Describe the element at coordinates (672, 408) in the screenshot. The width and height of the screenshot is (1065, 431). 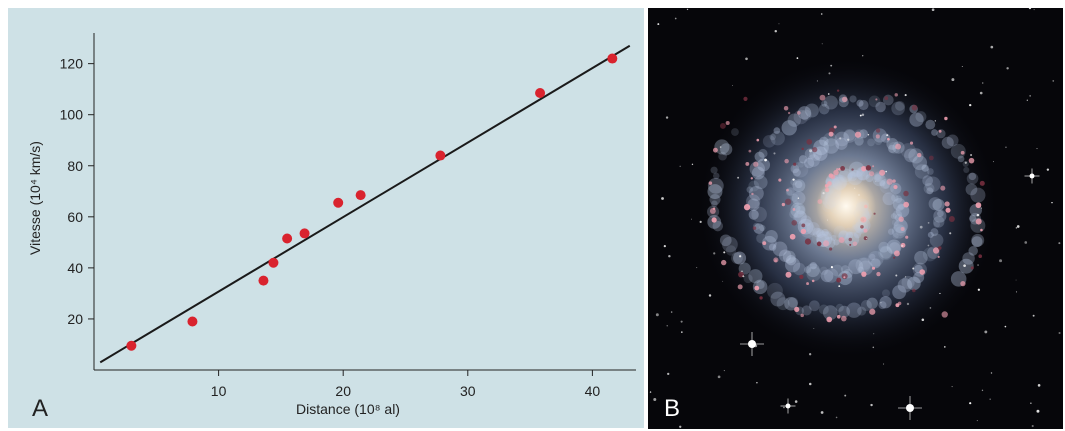
I see `panel-b-letter: B` at that location.